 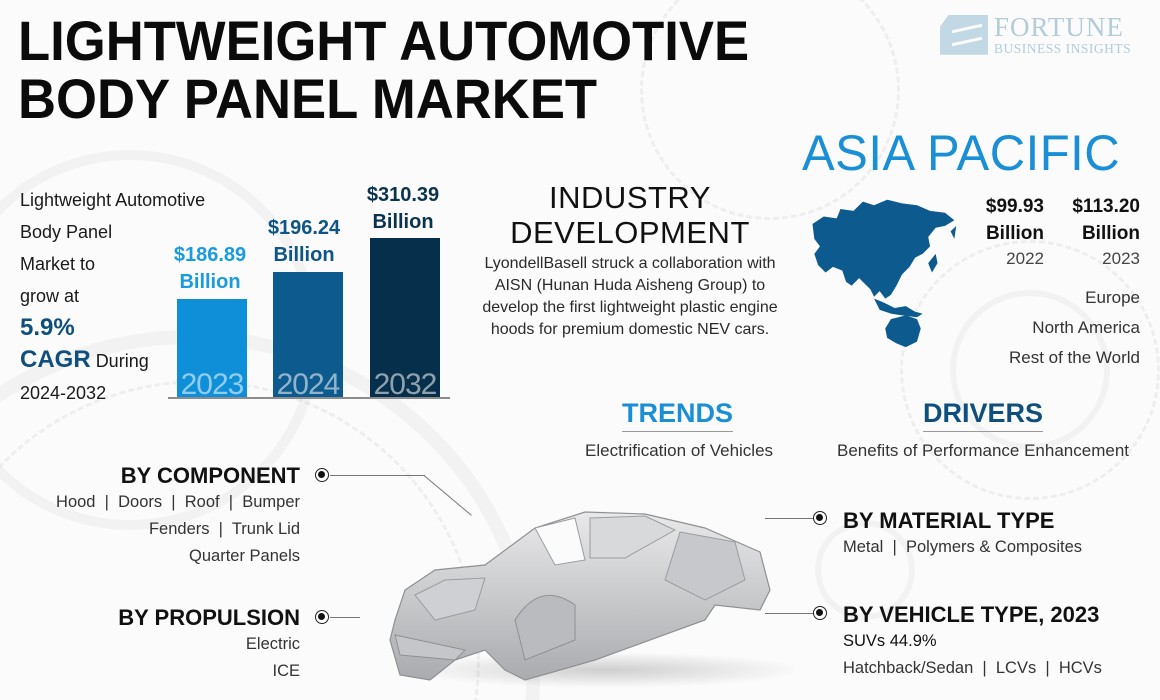 I want to click on other-regions-list: Europe North America Rest of the World, so click(x=1074, y=328).